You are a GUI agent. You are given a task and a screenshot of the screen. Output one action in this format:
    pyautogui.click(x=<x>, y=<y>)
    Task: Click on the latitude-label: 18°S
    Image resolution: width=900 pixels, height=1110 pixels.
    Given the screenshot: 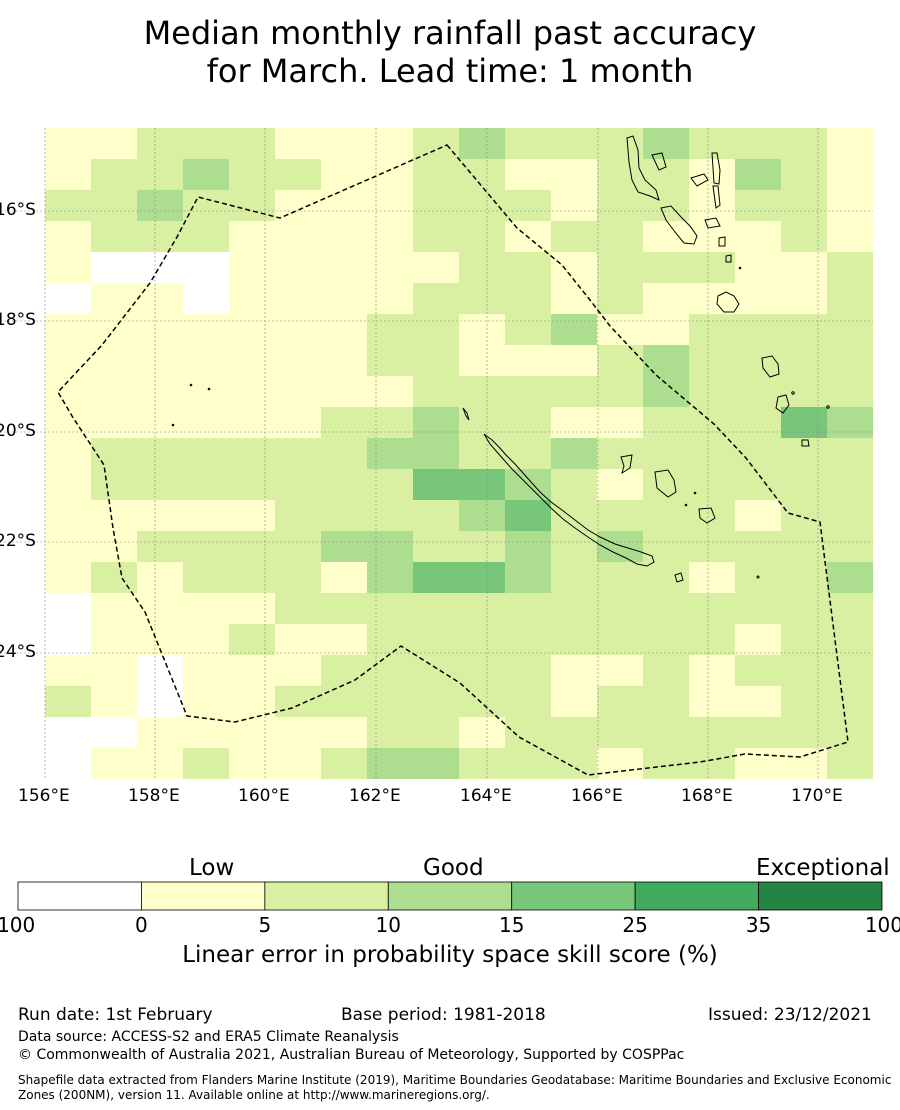 What is the action you would take?
    pyautogui.click(x=18, y=320)
    